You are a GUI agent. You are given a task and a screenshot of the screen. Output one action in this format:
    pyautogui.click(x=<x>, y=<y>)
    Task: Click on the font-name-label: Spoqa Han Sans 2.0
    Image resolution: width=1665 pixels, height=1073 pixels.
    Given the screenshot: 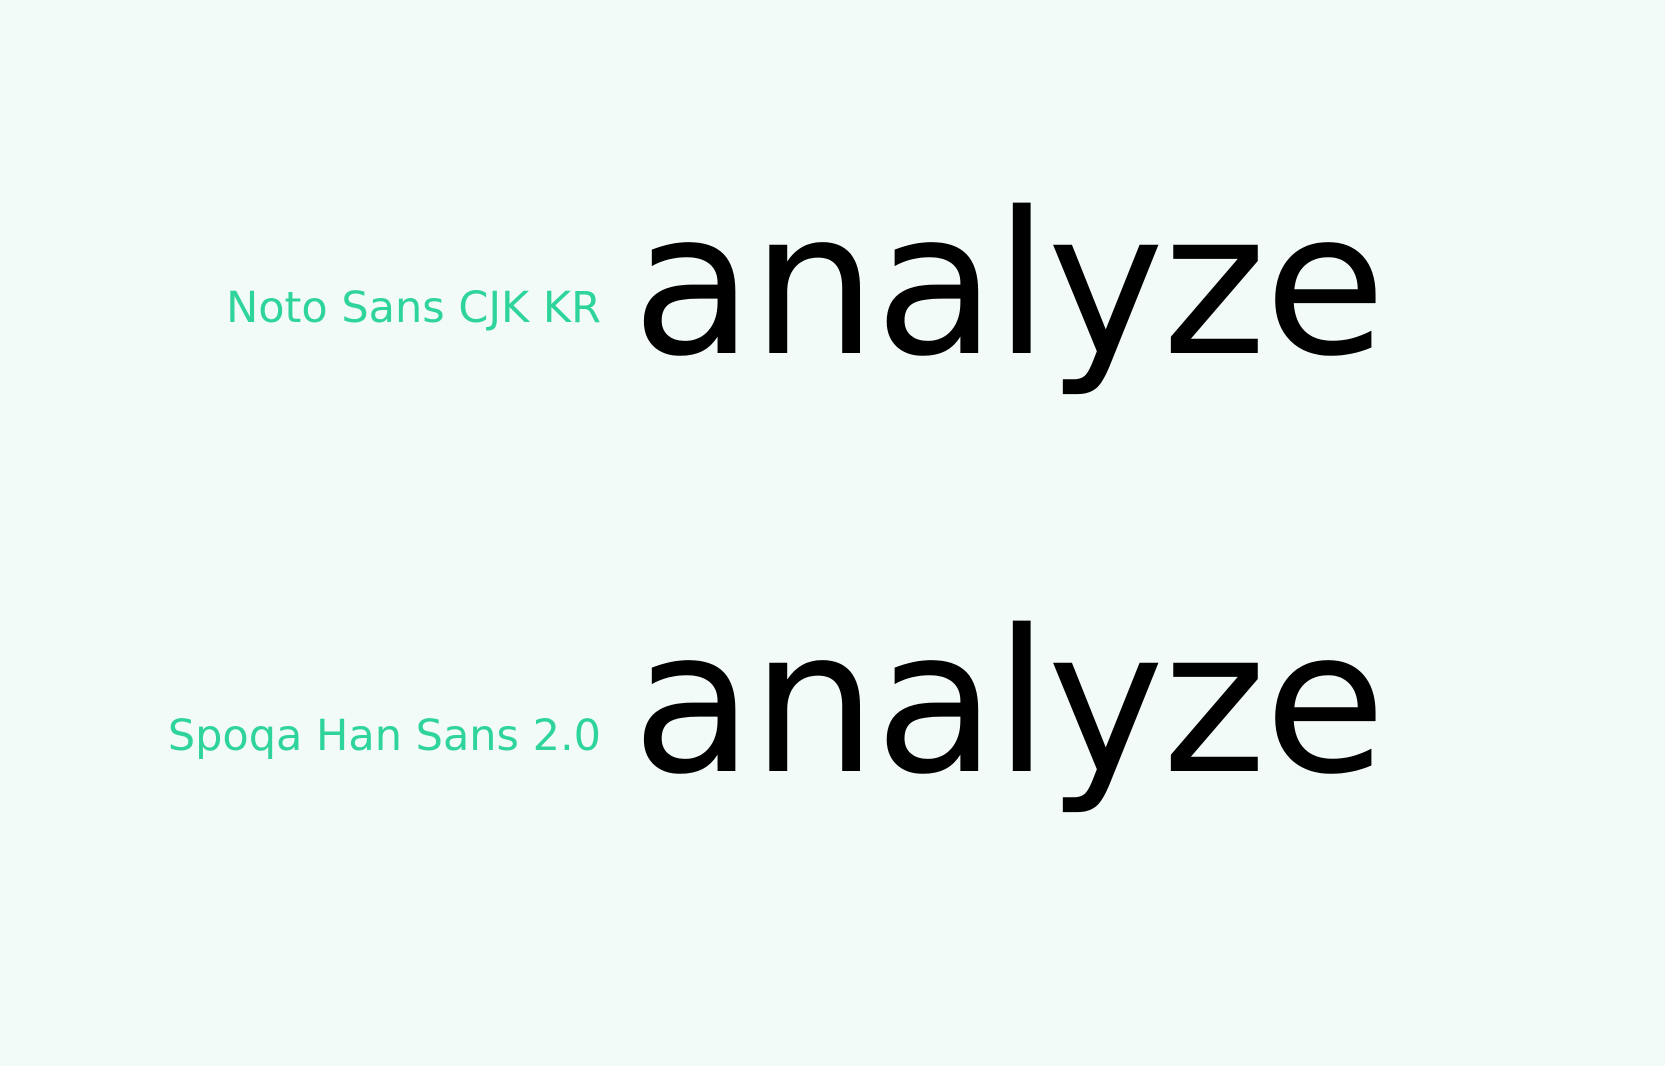 What is the action you would take?
    pyautogui.click(x=384, y=736)
    